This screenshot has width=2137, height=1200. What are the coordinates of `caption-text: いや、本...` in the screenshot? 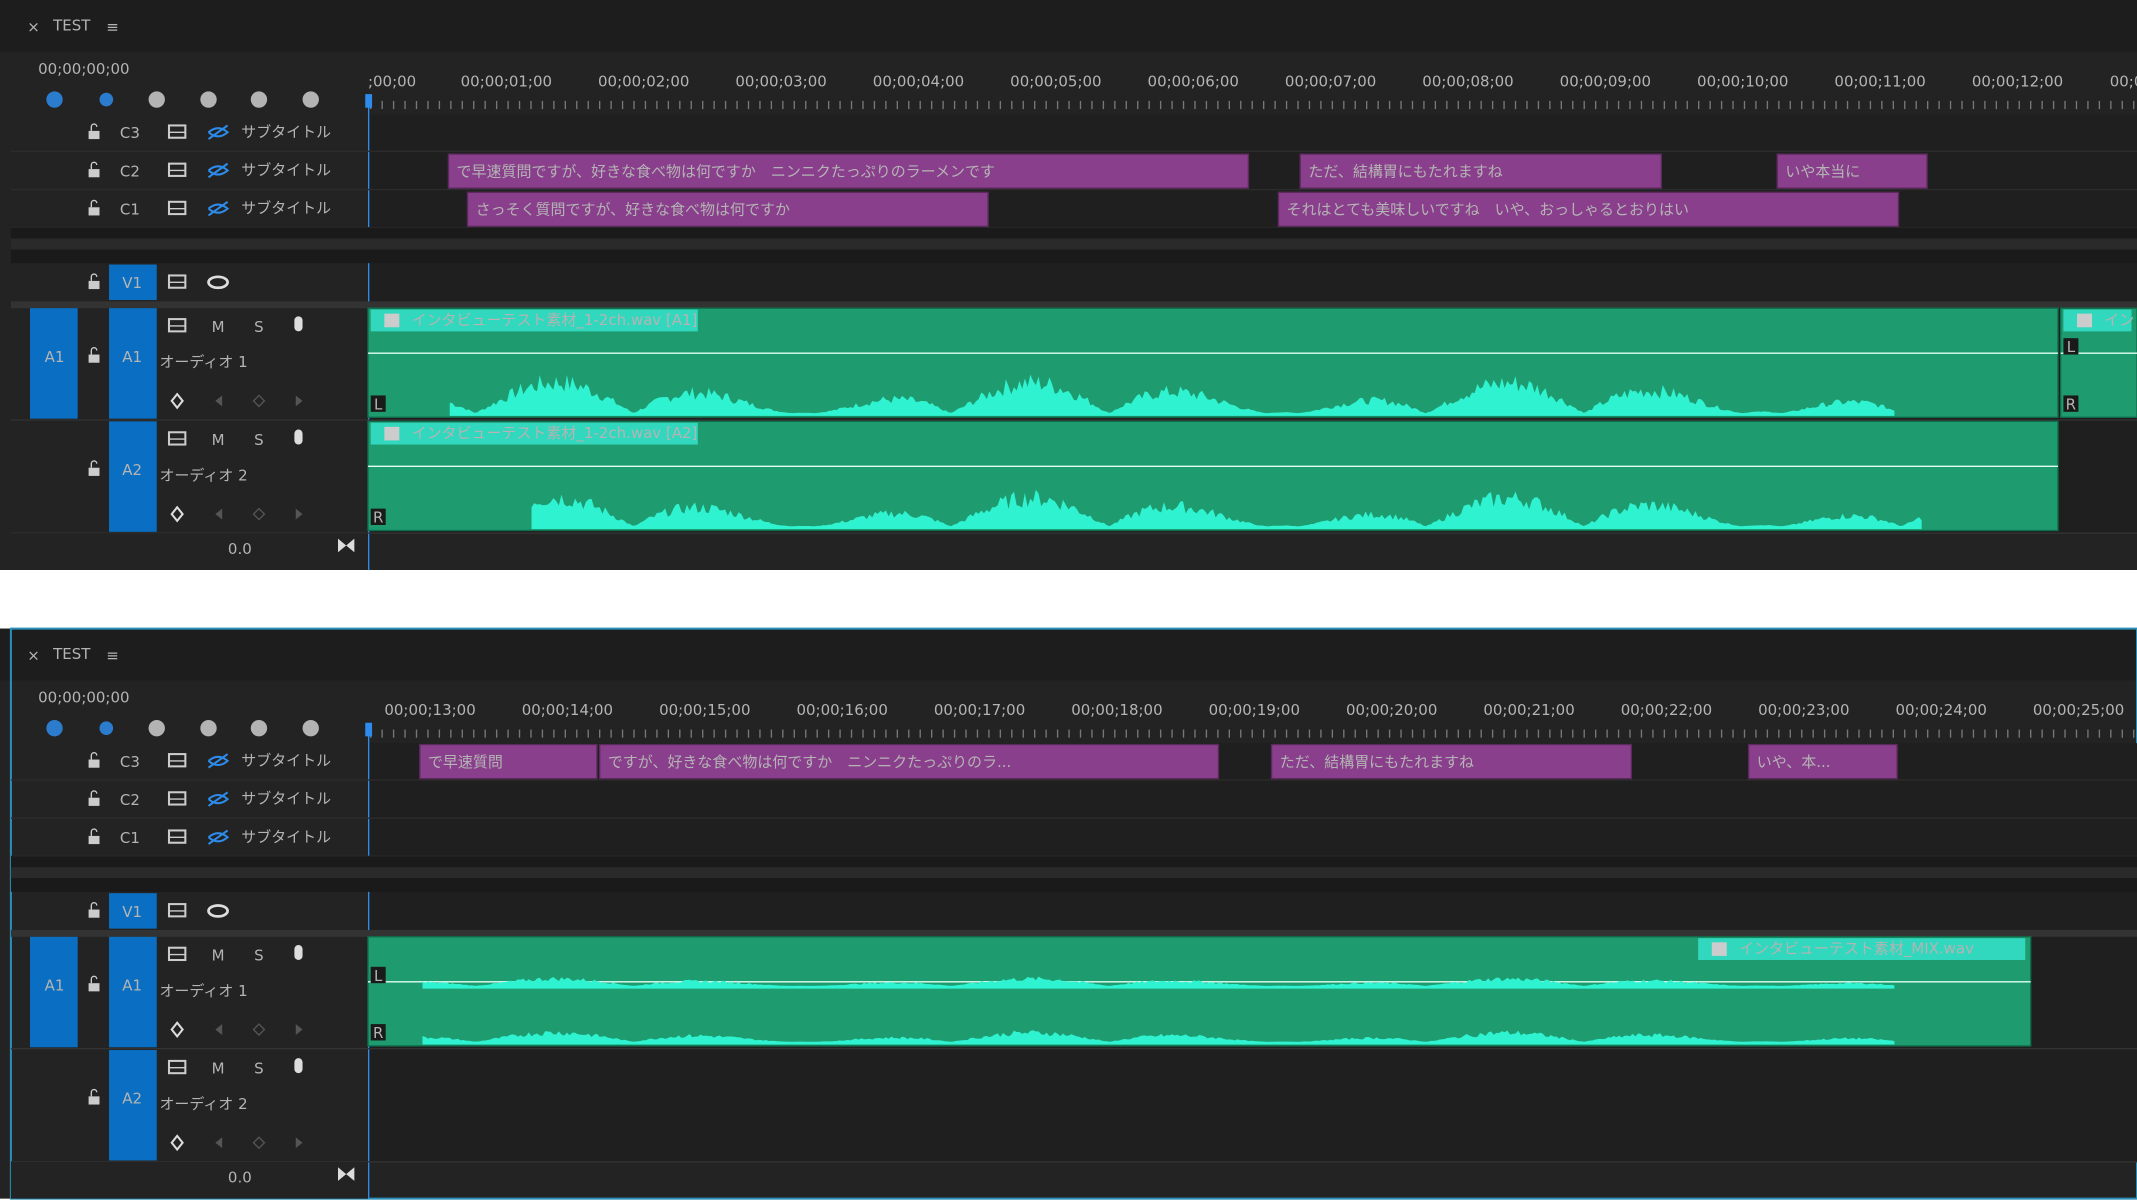 It's located at (1794, 762).